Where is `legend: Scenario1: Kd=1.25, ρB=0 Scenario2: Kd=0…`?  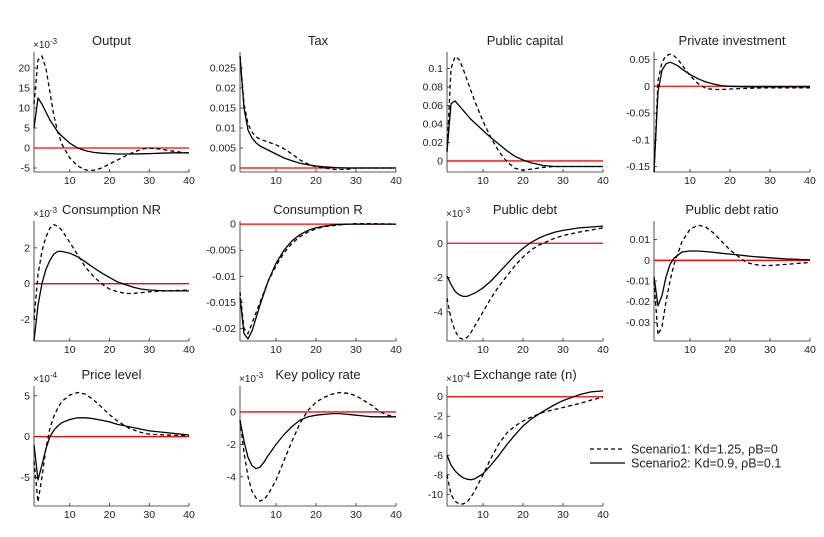 legend: Scenario1: Kd=1.25, ρB=0 Scenario2: Kd=0… is located at coordinates (685, 457).